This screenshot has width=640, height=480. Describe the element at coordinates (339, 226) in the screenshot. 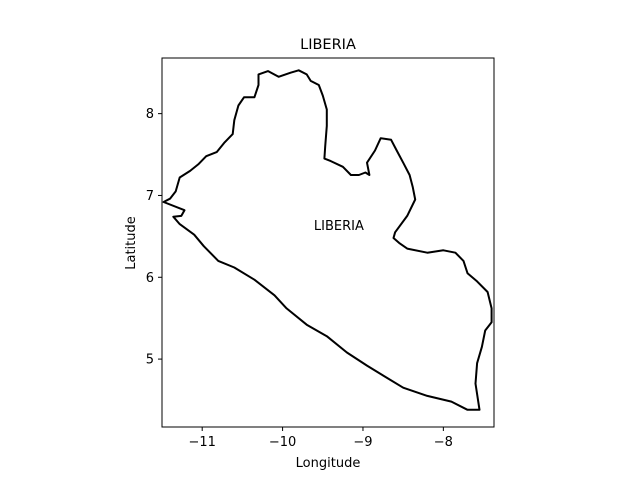

I see `country-label: LIBERIA` at that location.